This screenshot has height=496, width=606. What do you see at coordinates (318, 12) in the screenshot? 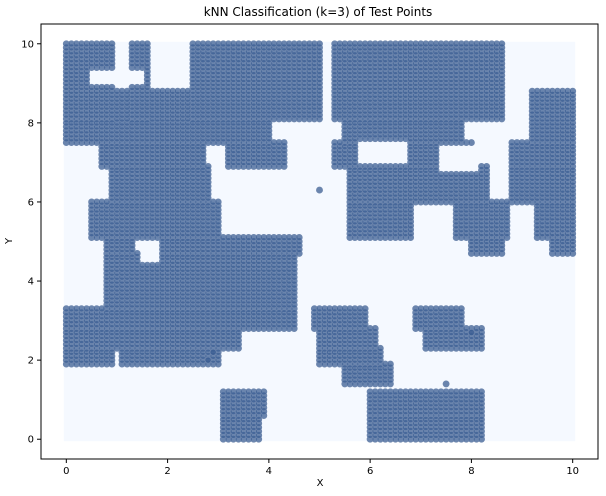
I see `chart-title: kNN Classification (k=3) of Test Points` at bounding box center [318, 12].